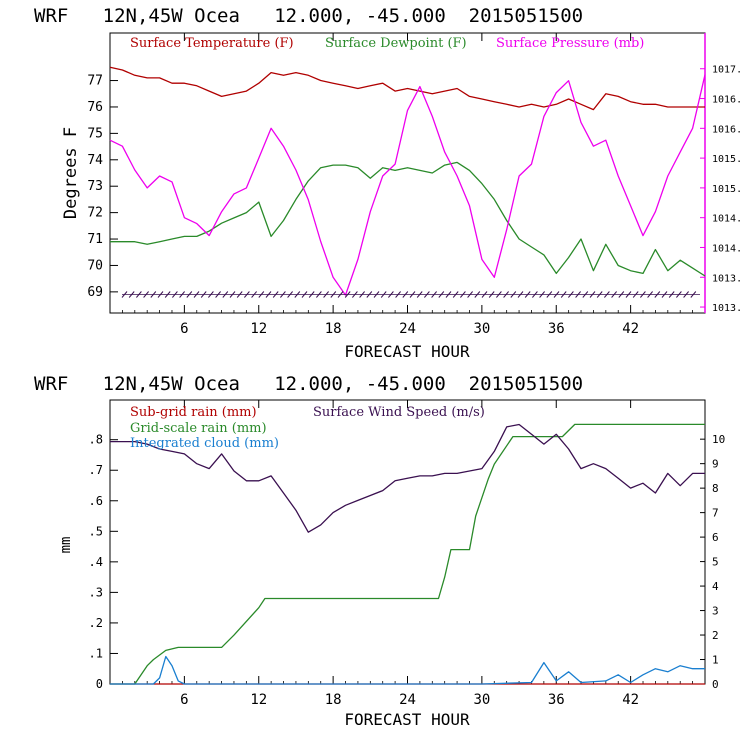 This screenshot has width=740, height=740. What do you see at coordinates (715, 513) in the screenshot?
I see `y2-tick-label: 7` at bounding box center [715, 513].